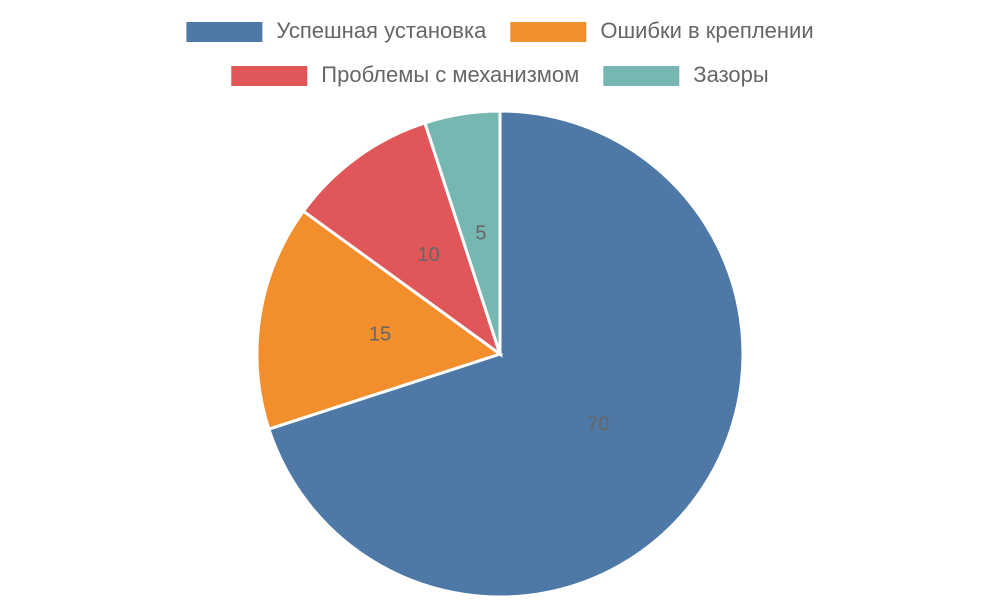  Describe the element at coordinates (706, 30) in the screenshot. I see `legend-label: Ошибки в креплении` at that location.